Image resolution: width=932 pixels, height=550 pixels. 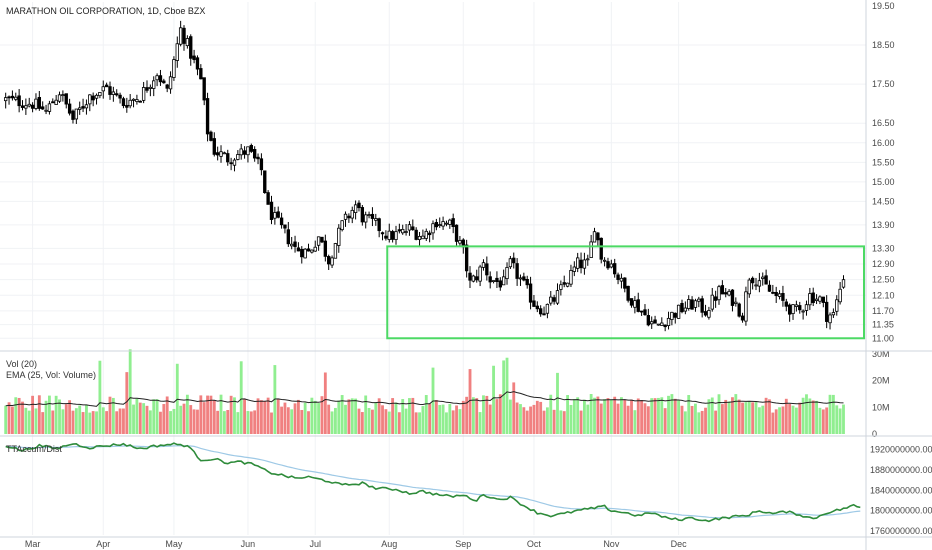 I want to click on month-label: Sep, so click(x=463, y=544).